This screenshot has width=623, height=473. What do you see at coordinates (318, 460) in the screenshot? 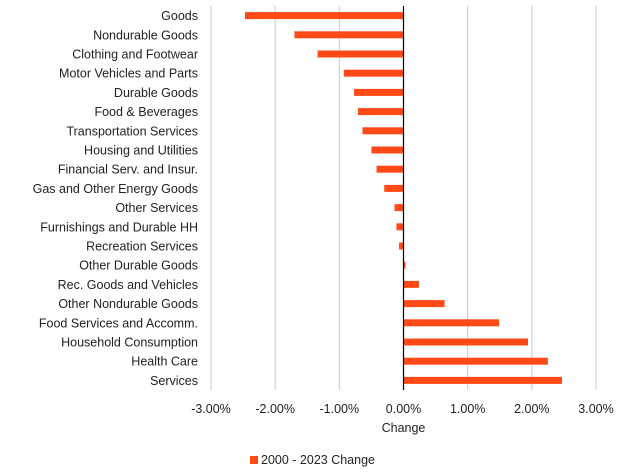
I see `legend-label: 2000 - 2023 Change` at bounding box center [318, 460].